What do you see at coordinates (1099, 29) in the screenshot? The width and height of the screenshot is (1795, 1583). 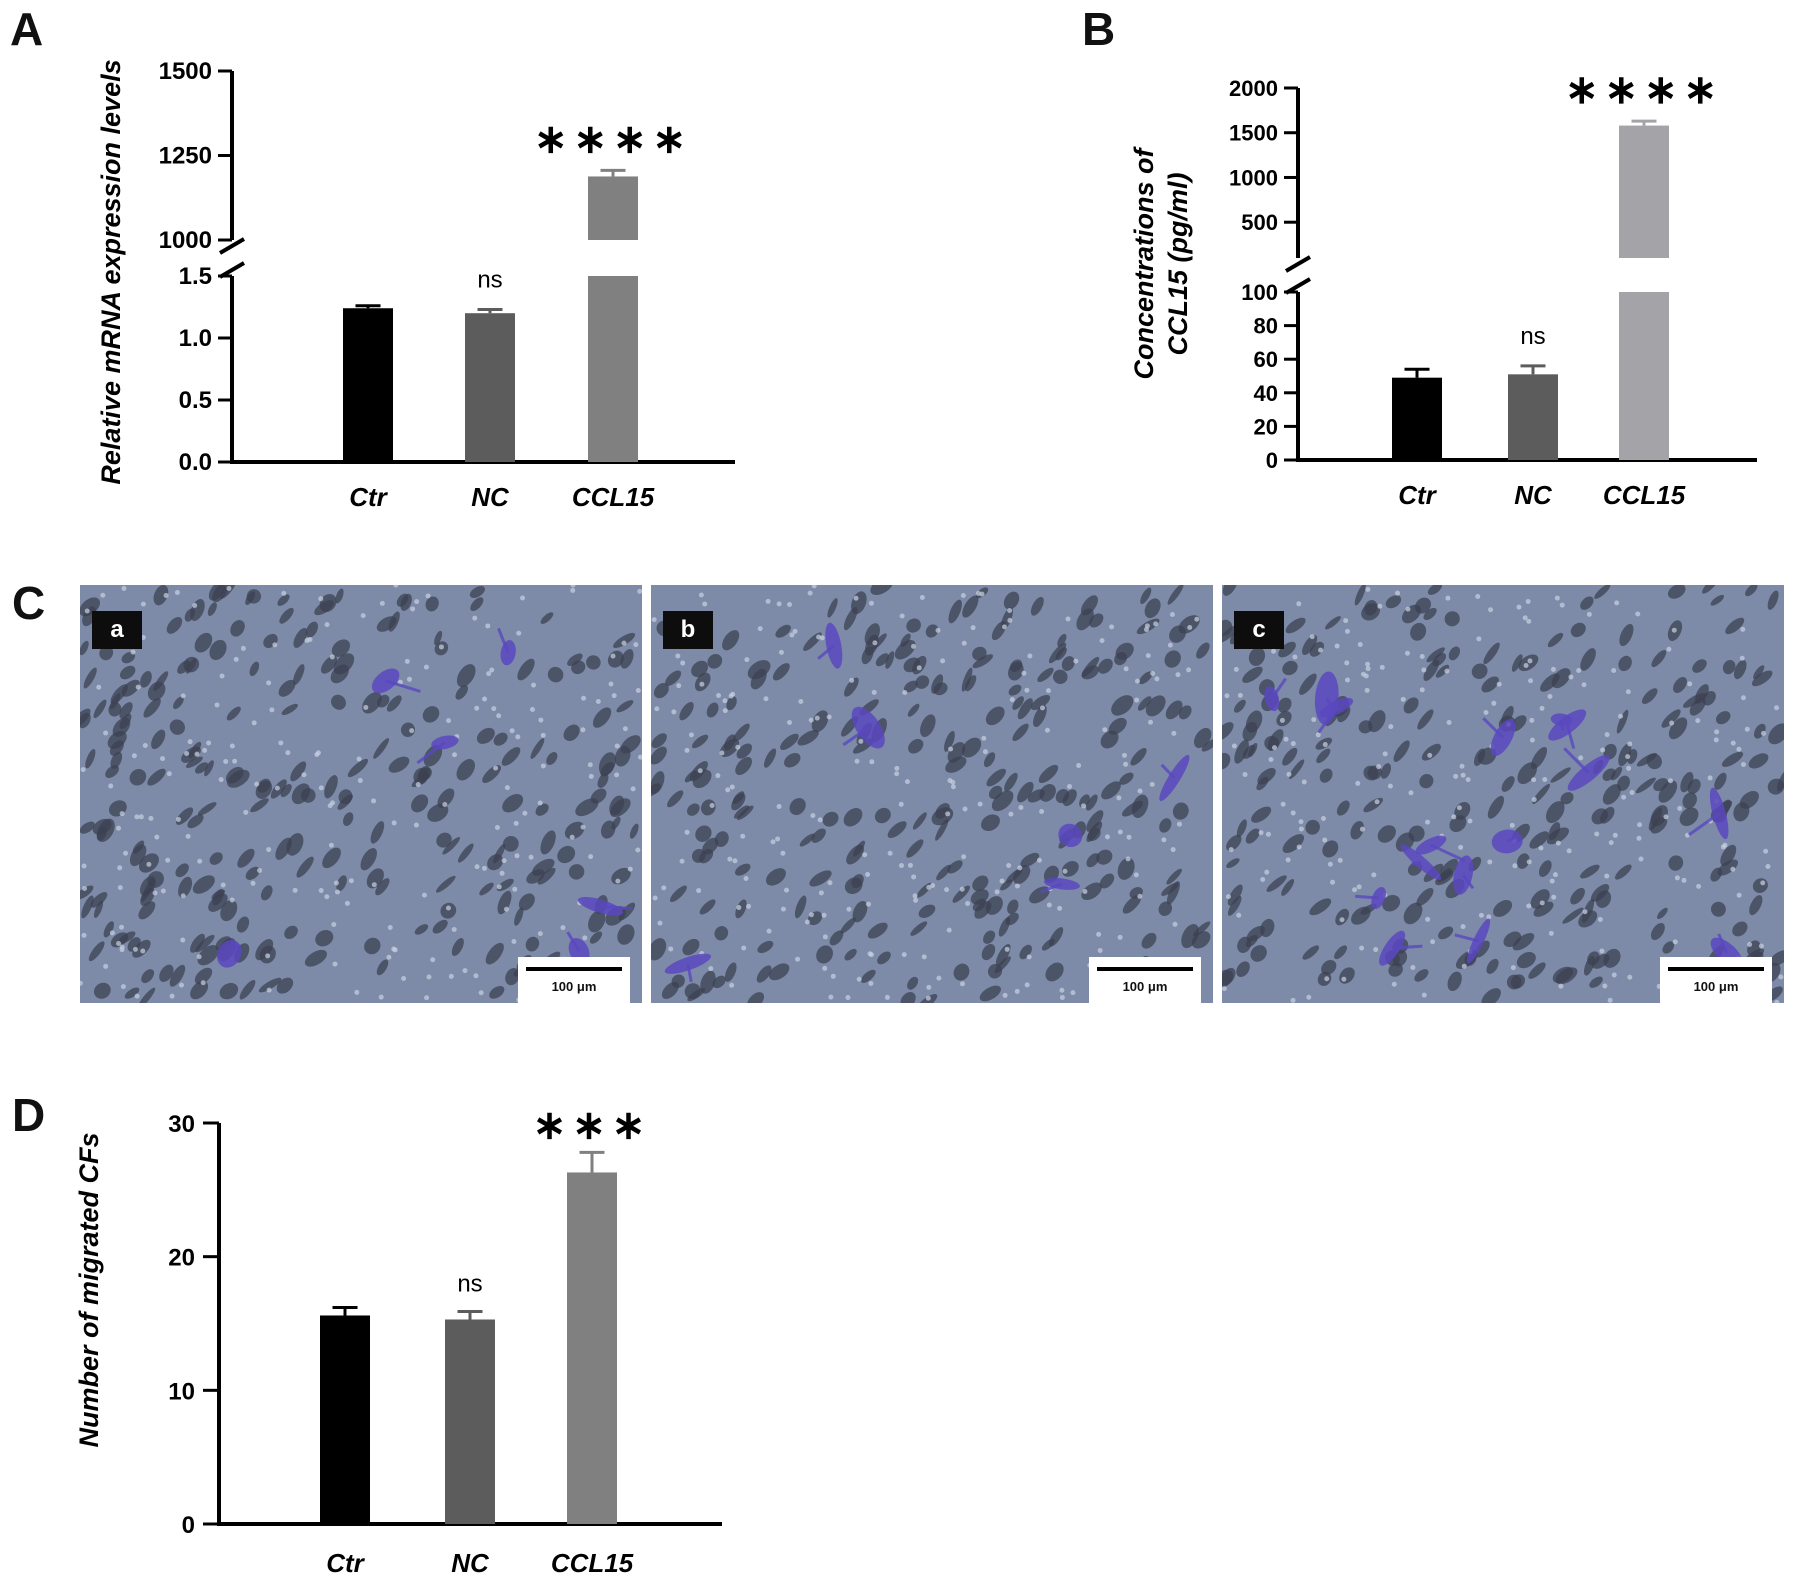 I see `panel-letter-b: B` at bounding box center [1099, 29].